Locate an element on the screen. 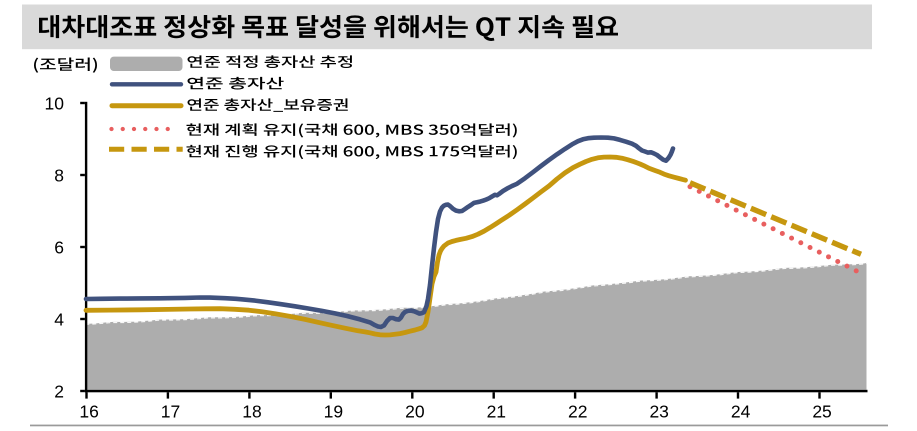 This screenshot has width=917, height=431. svg-text: 20 is located at coordinates (415, 412).